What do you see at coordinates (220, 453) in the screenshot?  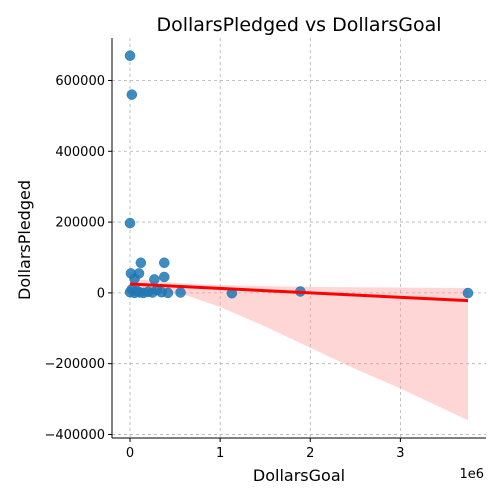 I see `x-tick-label: 1` at bounding box center [220, 453].